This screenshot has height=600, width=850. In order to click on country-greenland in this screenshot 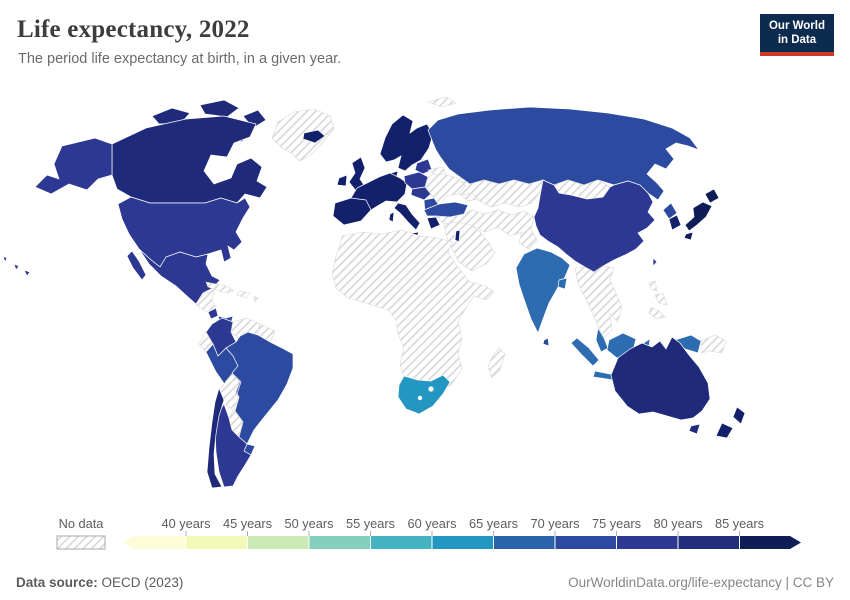, I will do `click(303, 135)`.